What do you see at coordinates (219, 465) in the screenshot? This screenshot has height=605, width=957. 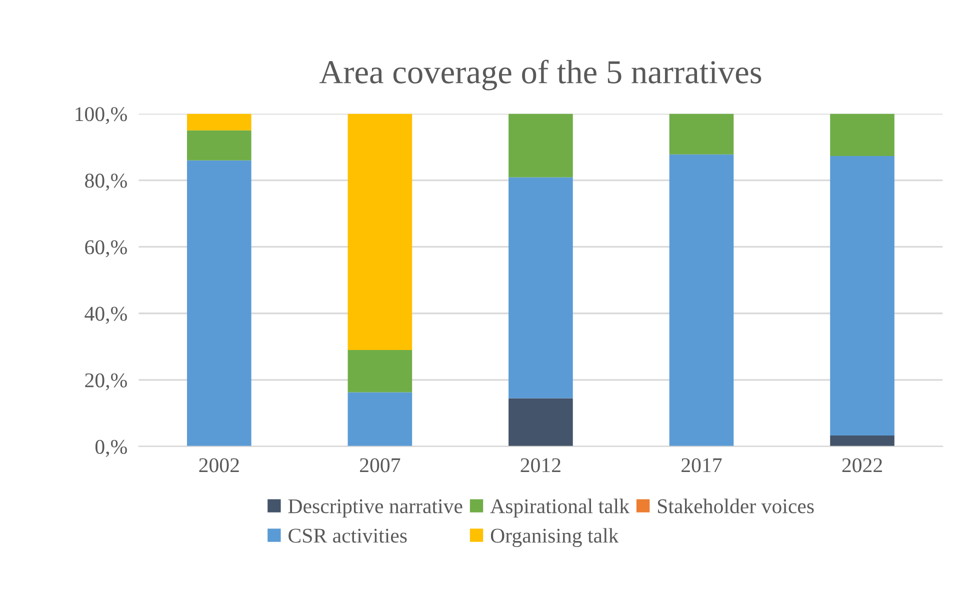 I see `x-tick-label: 2002` at bounding box center [219, 465].